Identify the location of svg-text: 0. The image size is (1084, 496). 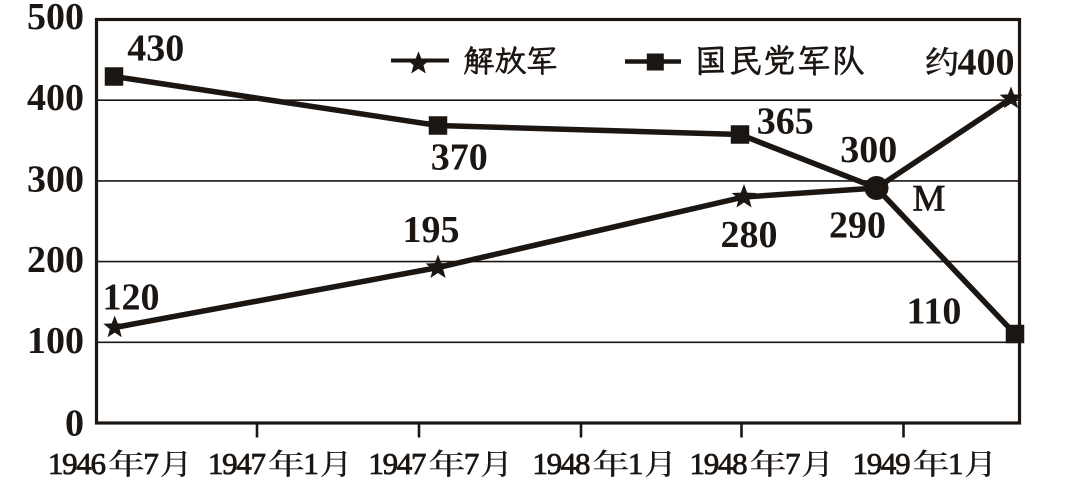
(74, 423).